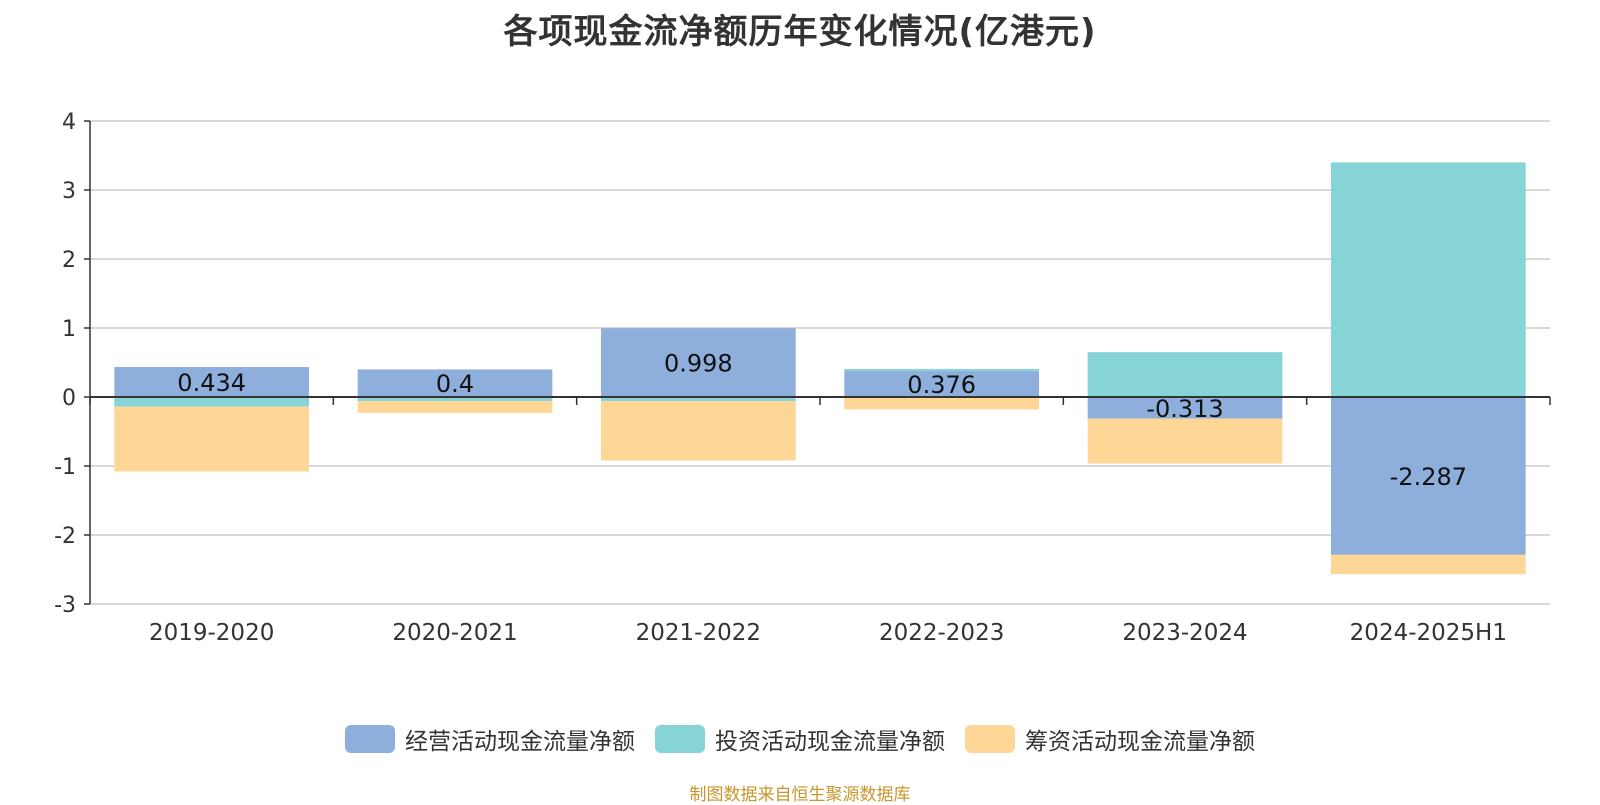 This screenshot has height=805, width=1600. What do you see at coordinates (800, 32) in the screenshot?
I see `chart-title: 各项现金流净额历年变化情况(亿港元)` at bounding box center [800, 32].